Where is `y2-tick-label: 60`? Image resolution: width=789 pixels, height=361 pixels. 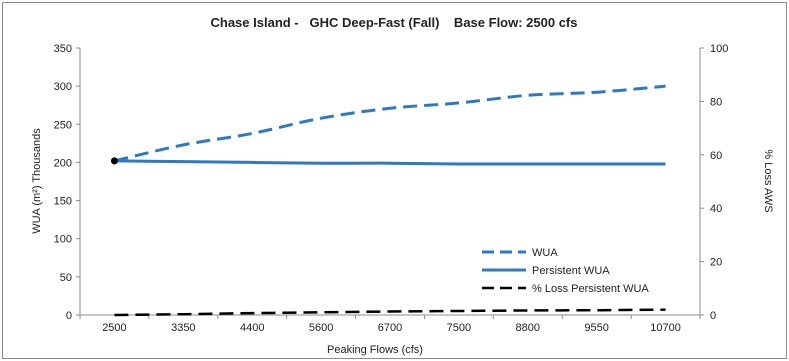
y2-tick-label: 60 is located at coordinates (716, 156).